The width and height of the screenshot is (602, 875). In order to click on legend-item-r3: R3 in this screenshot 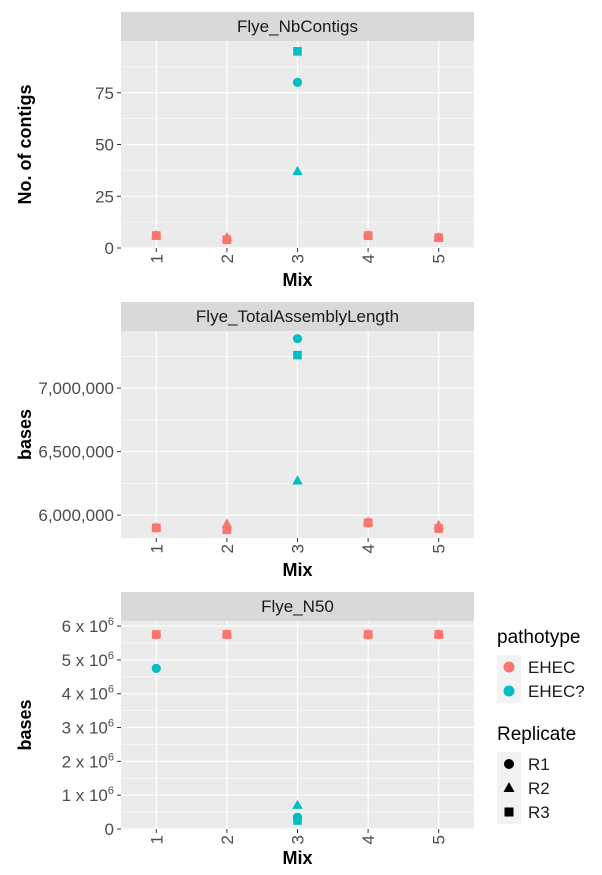, I will do `click(523, 812)`.